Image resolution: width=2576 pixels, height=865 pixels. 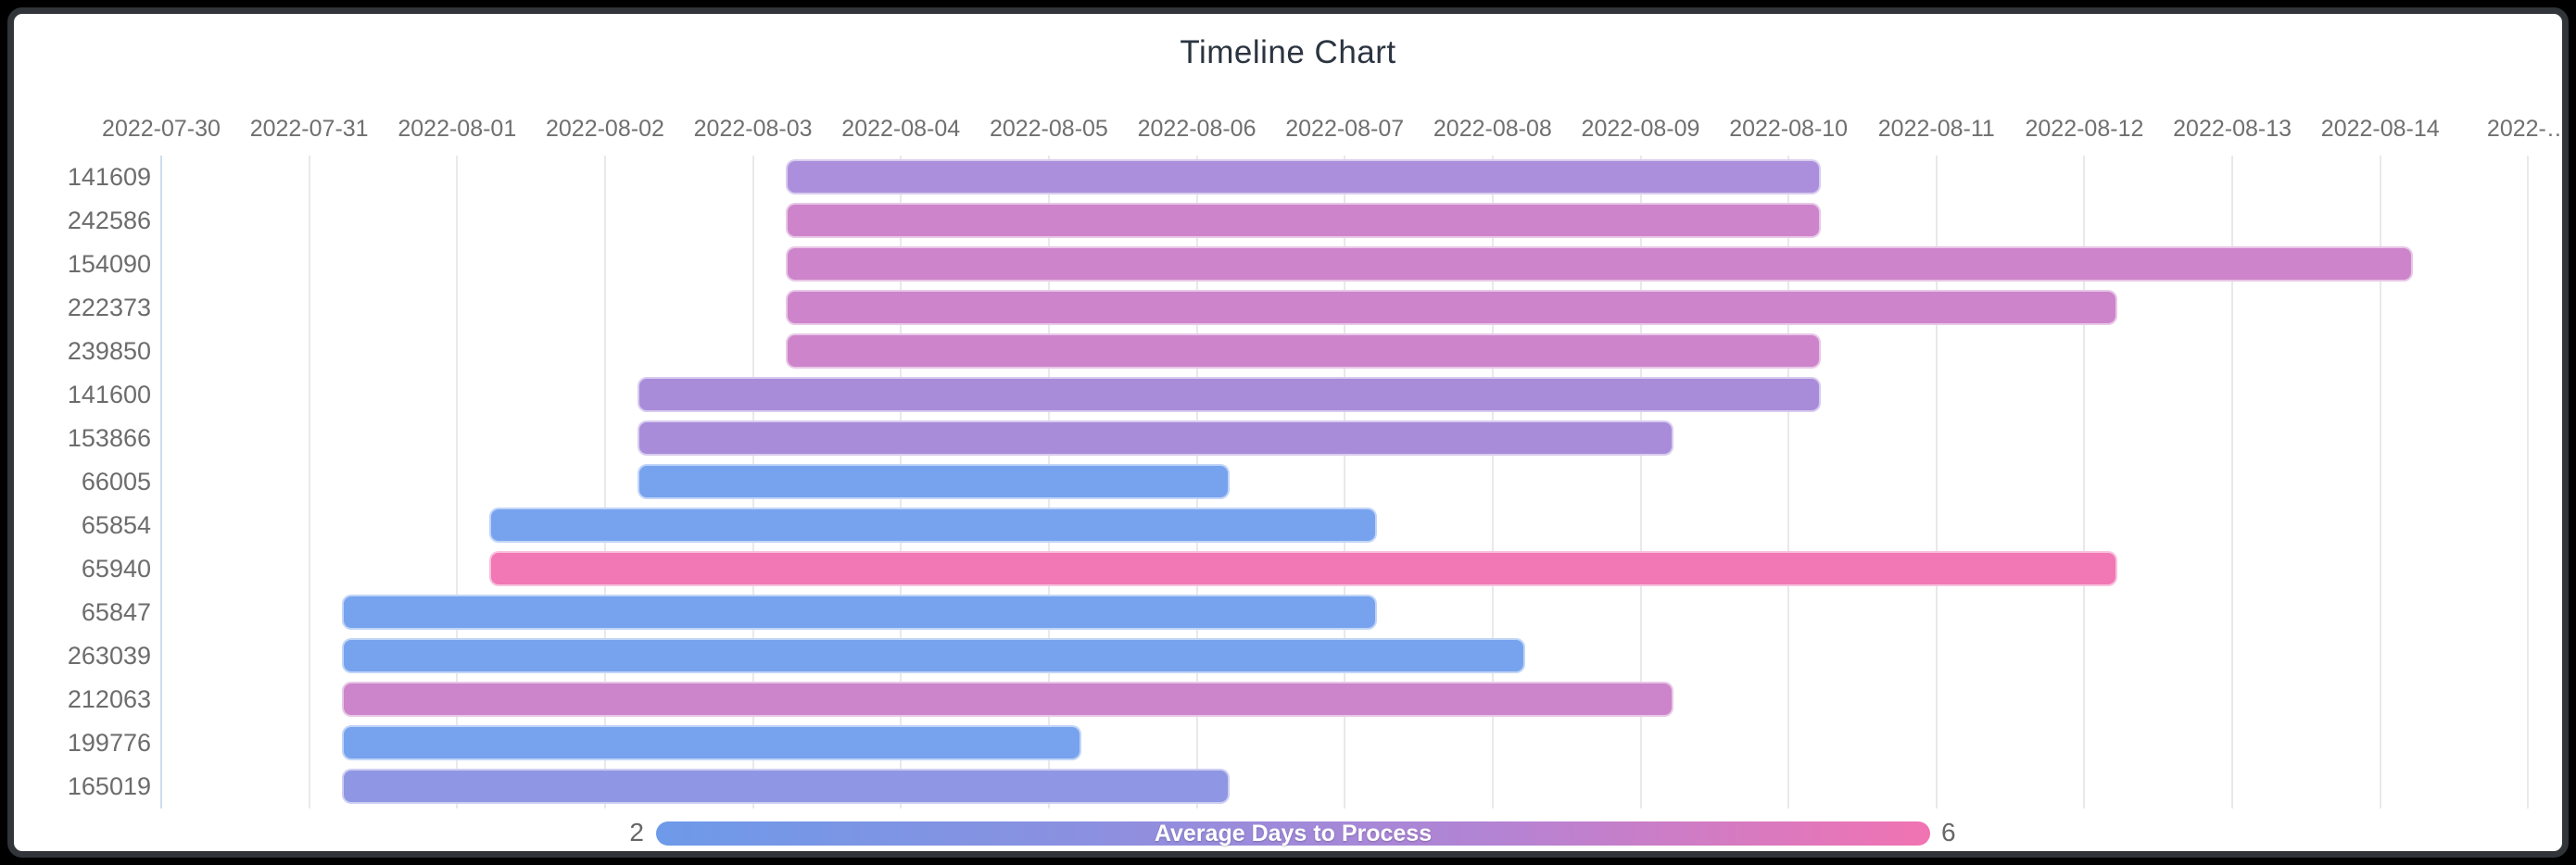 What do you see at coordinates (2084, 129) in the screenshot?
I see `x-tick-label: 2022-08-12` at bounding box center [2084, 129].